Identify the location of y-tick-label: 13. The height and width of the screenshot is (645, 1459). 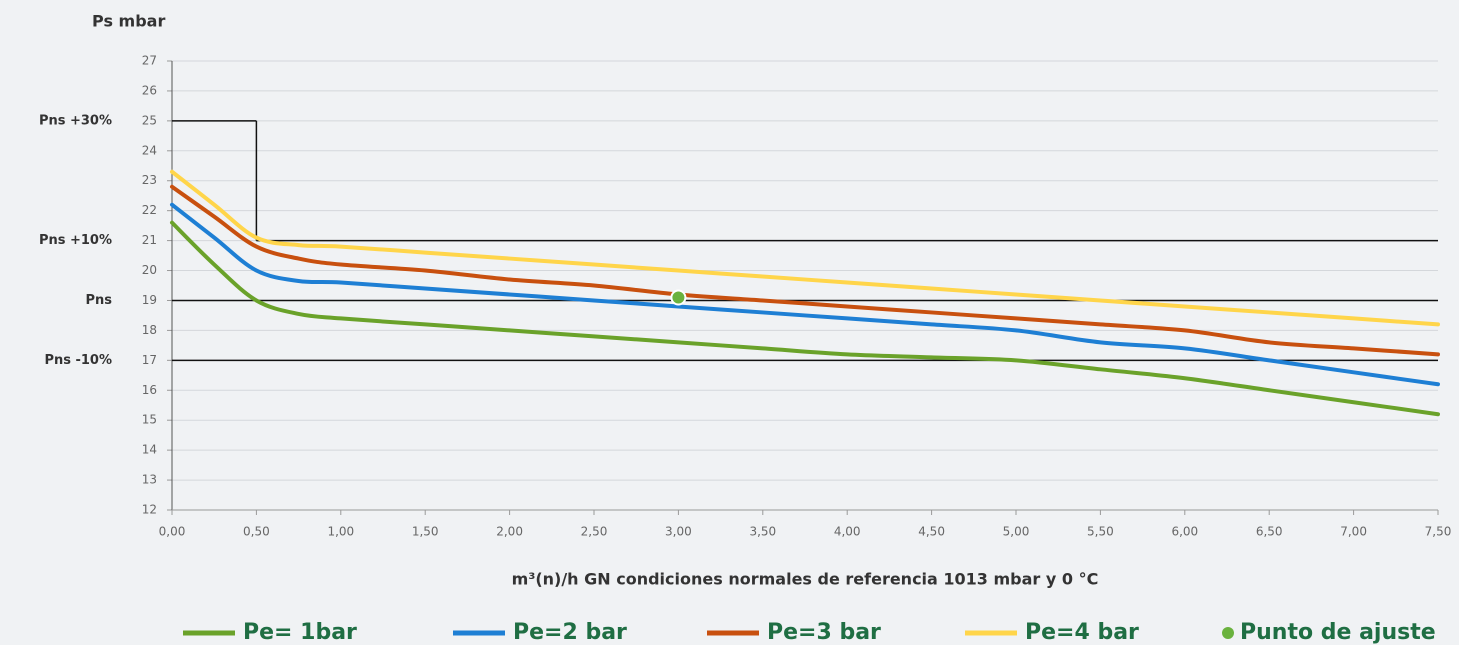
(149, 480).